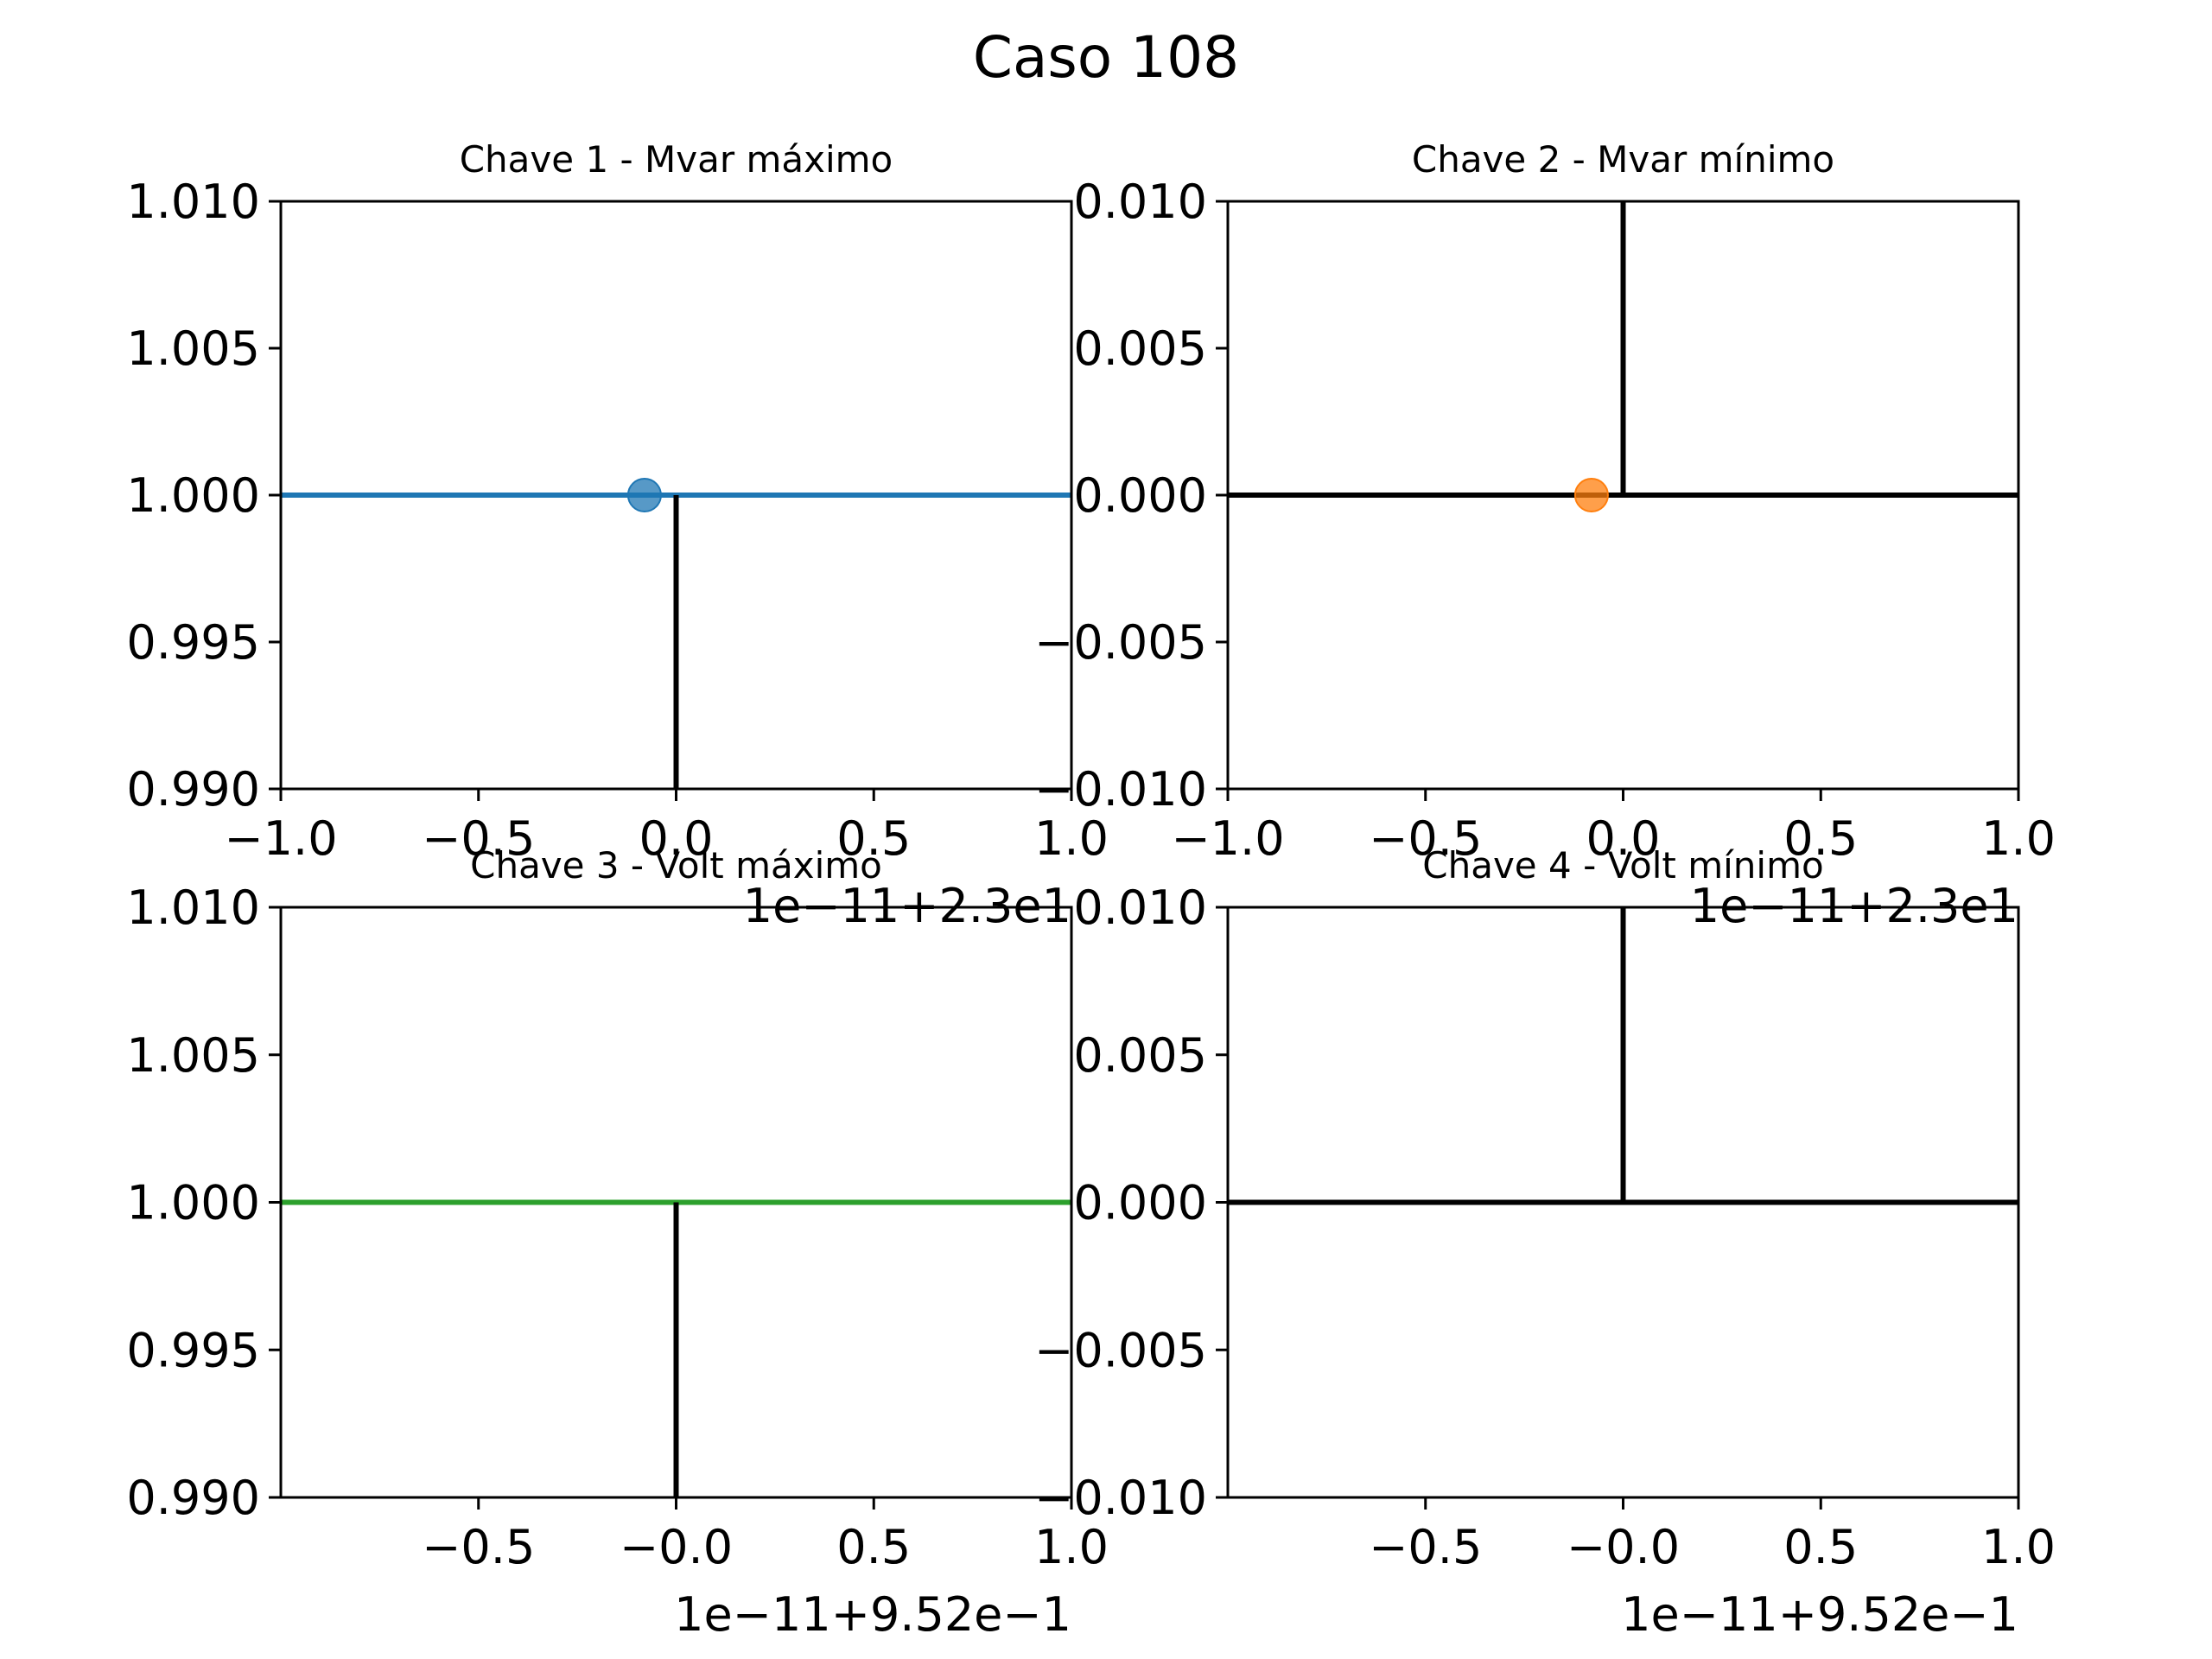 The width and height of the screenshot is (2212, 1659). I want to click on subplot-title: Chave 2 - Mvar mínimo, so click(1623, 159).